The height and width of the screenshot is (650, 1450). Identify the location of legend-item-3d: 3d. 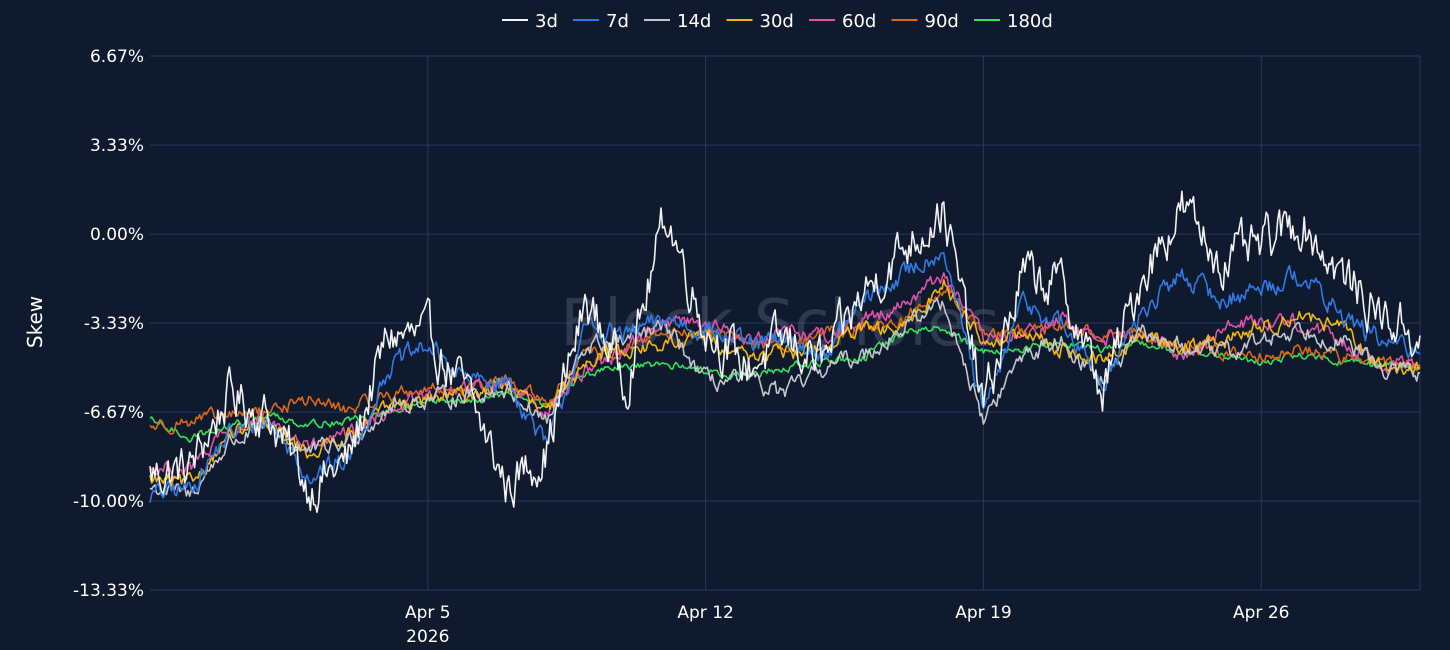
(530, 21).